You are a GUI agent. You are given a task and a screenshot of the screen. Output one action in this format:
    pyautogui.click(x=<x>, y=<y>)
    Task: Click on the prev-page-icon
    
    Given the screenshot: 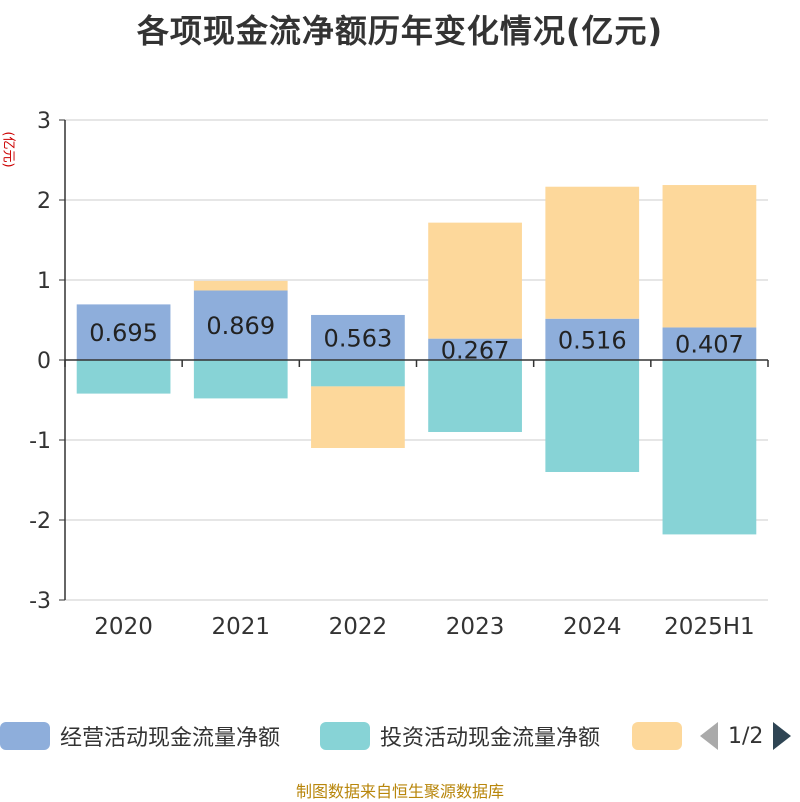 What is the action you would take?
    pyautogui.click(x=709, y=736)
    